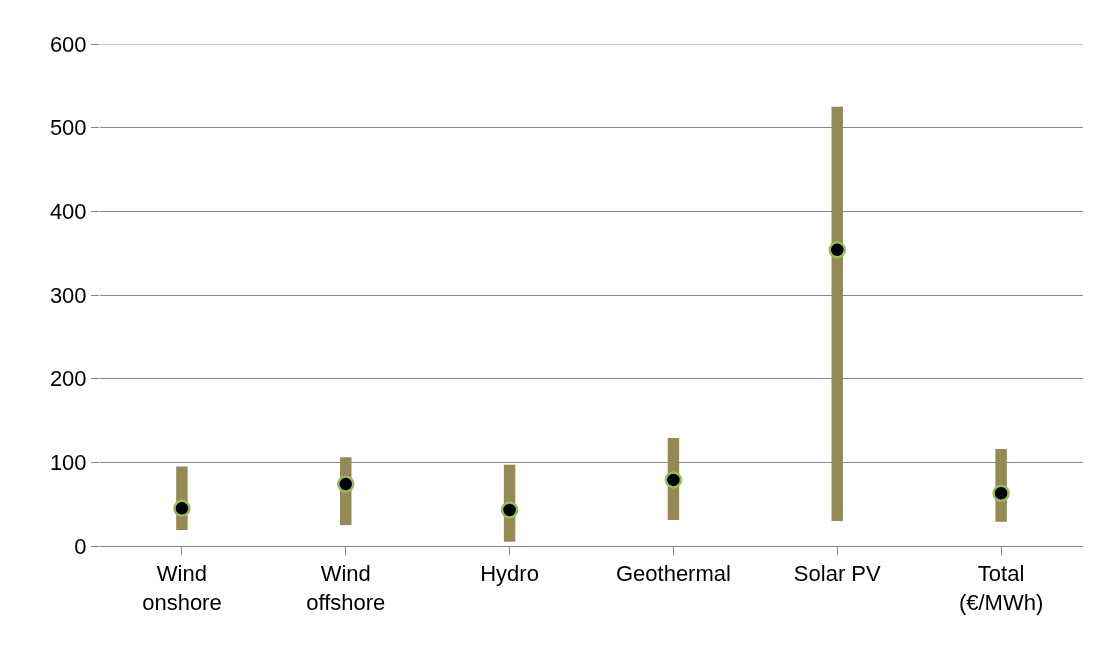  I want to click on y-tick-label: 400, so click(68, 212).